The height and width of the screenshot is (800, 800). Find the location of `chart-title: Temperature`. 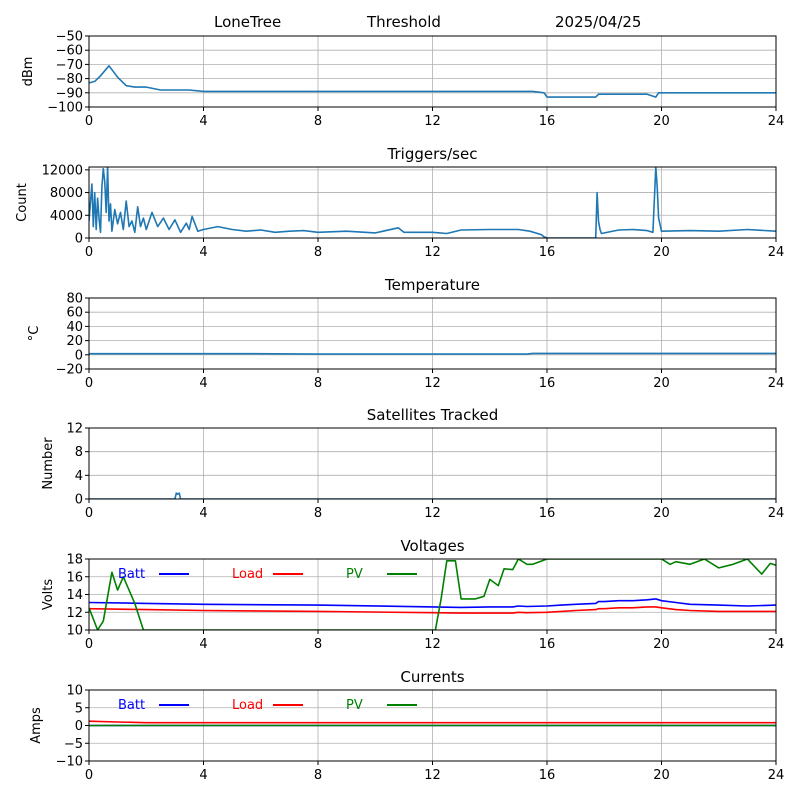

chart-title: Temperature is located at coordinates (432, 285).